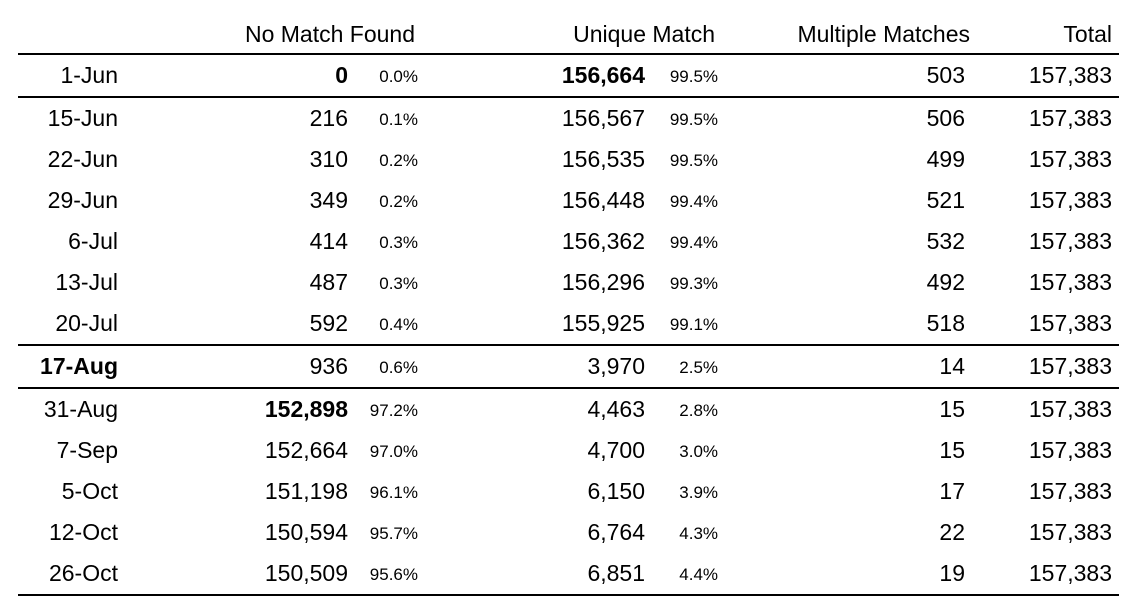 Image resolution: width=1132 pixels, height=596 pixels. I want to click on table-row: 20-Jul 592 0.4% 155,925 99.1% 518 157,383, so click(569, 324).